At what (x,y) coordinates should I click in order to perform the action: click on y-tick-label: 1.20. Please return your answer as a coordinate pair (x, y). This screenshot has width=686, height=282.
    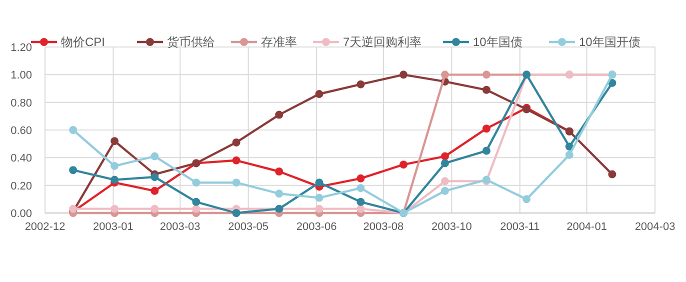
    Looking at the image, I should click on (21, 48).